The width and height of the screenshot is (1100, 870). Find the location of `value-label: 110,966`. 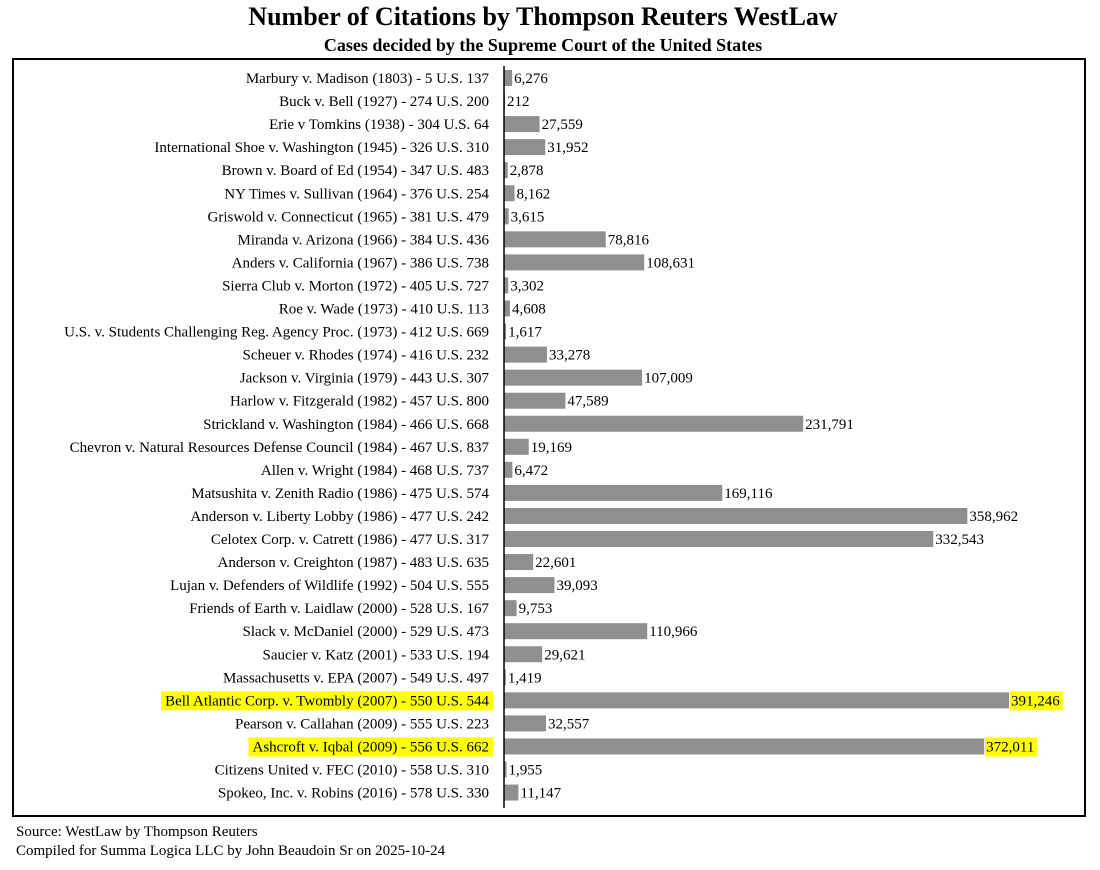

value-label: 110,966 is located at coordinates (673, 632).